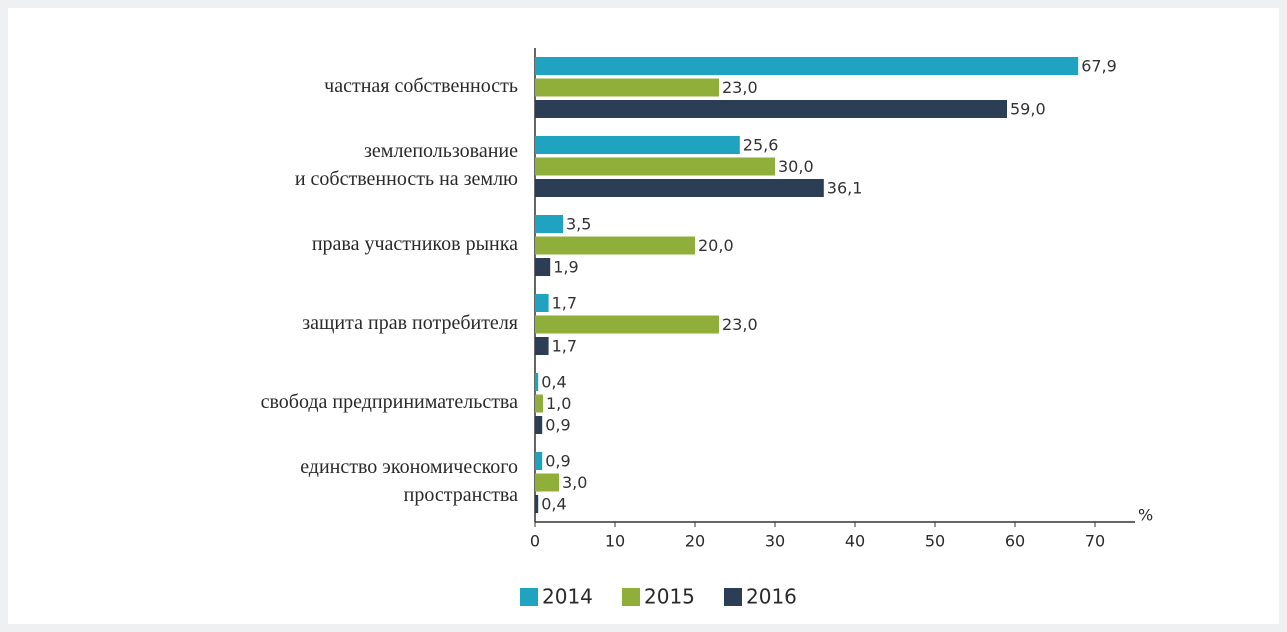 The image size is (1287, 632). I want to click on x-tick-label: 70, so click(1095, 541).